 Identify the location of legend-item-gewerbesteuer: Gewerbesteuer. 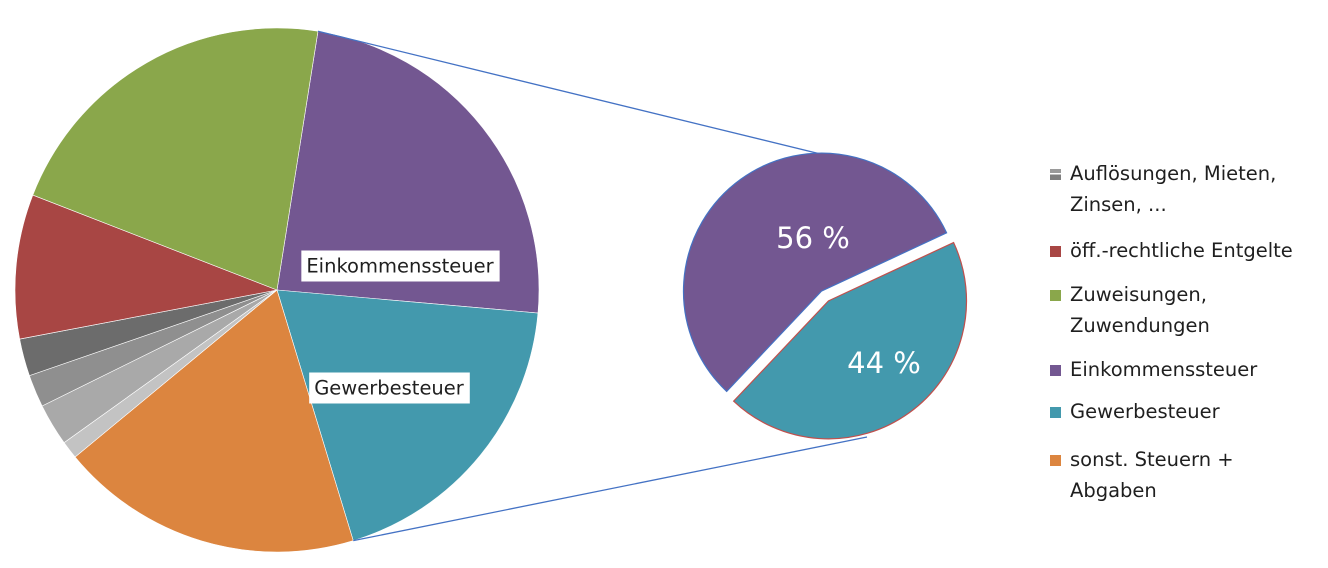
(1185, 411).